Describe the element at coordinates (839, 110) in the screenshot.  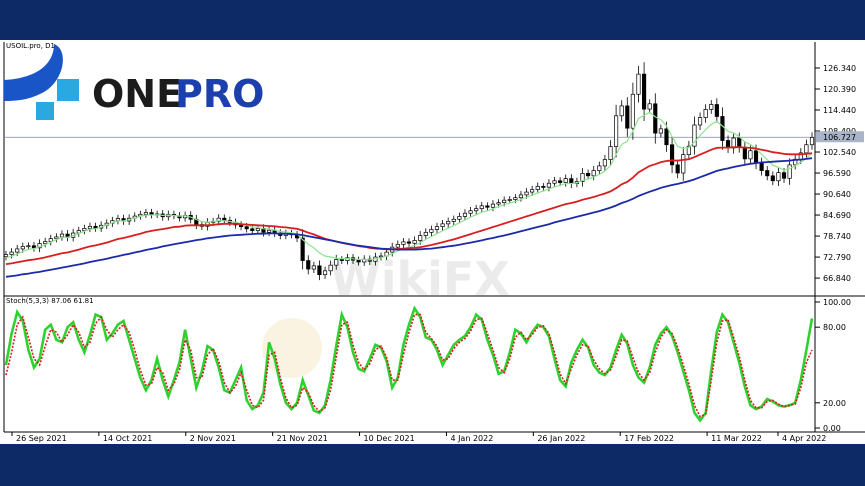
I see `price-tick-label: 114.440` at that location.